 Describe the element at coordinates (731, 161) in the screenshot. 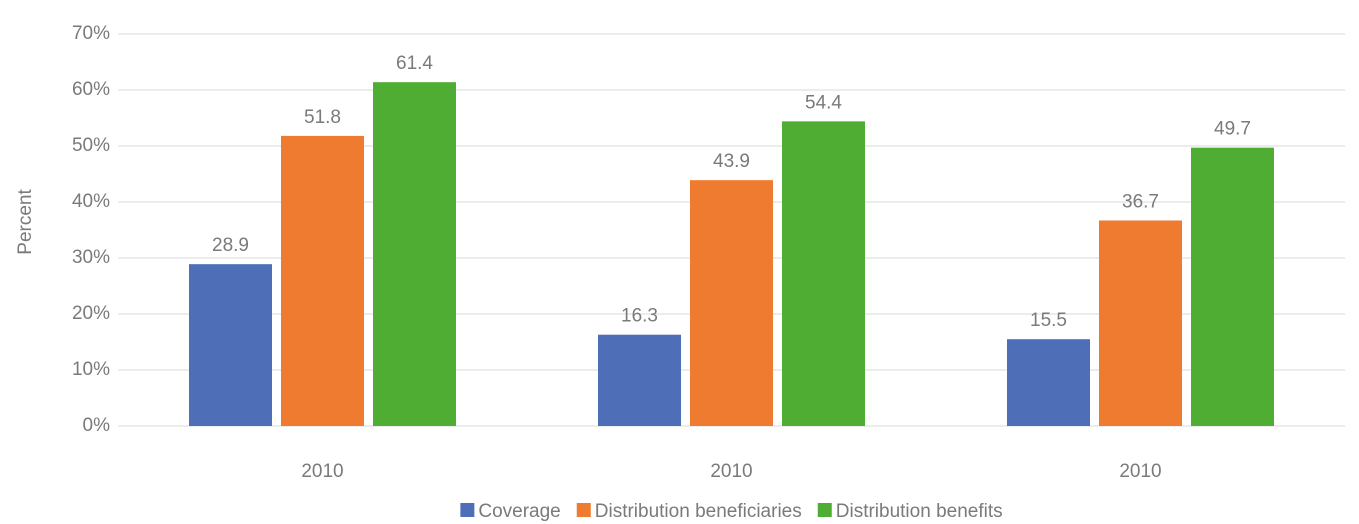

I see `data-label: 43.9` at that location.